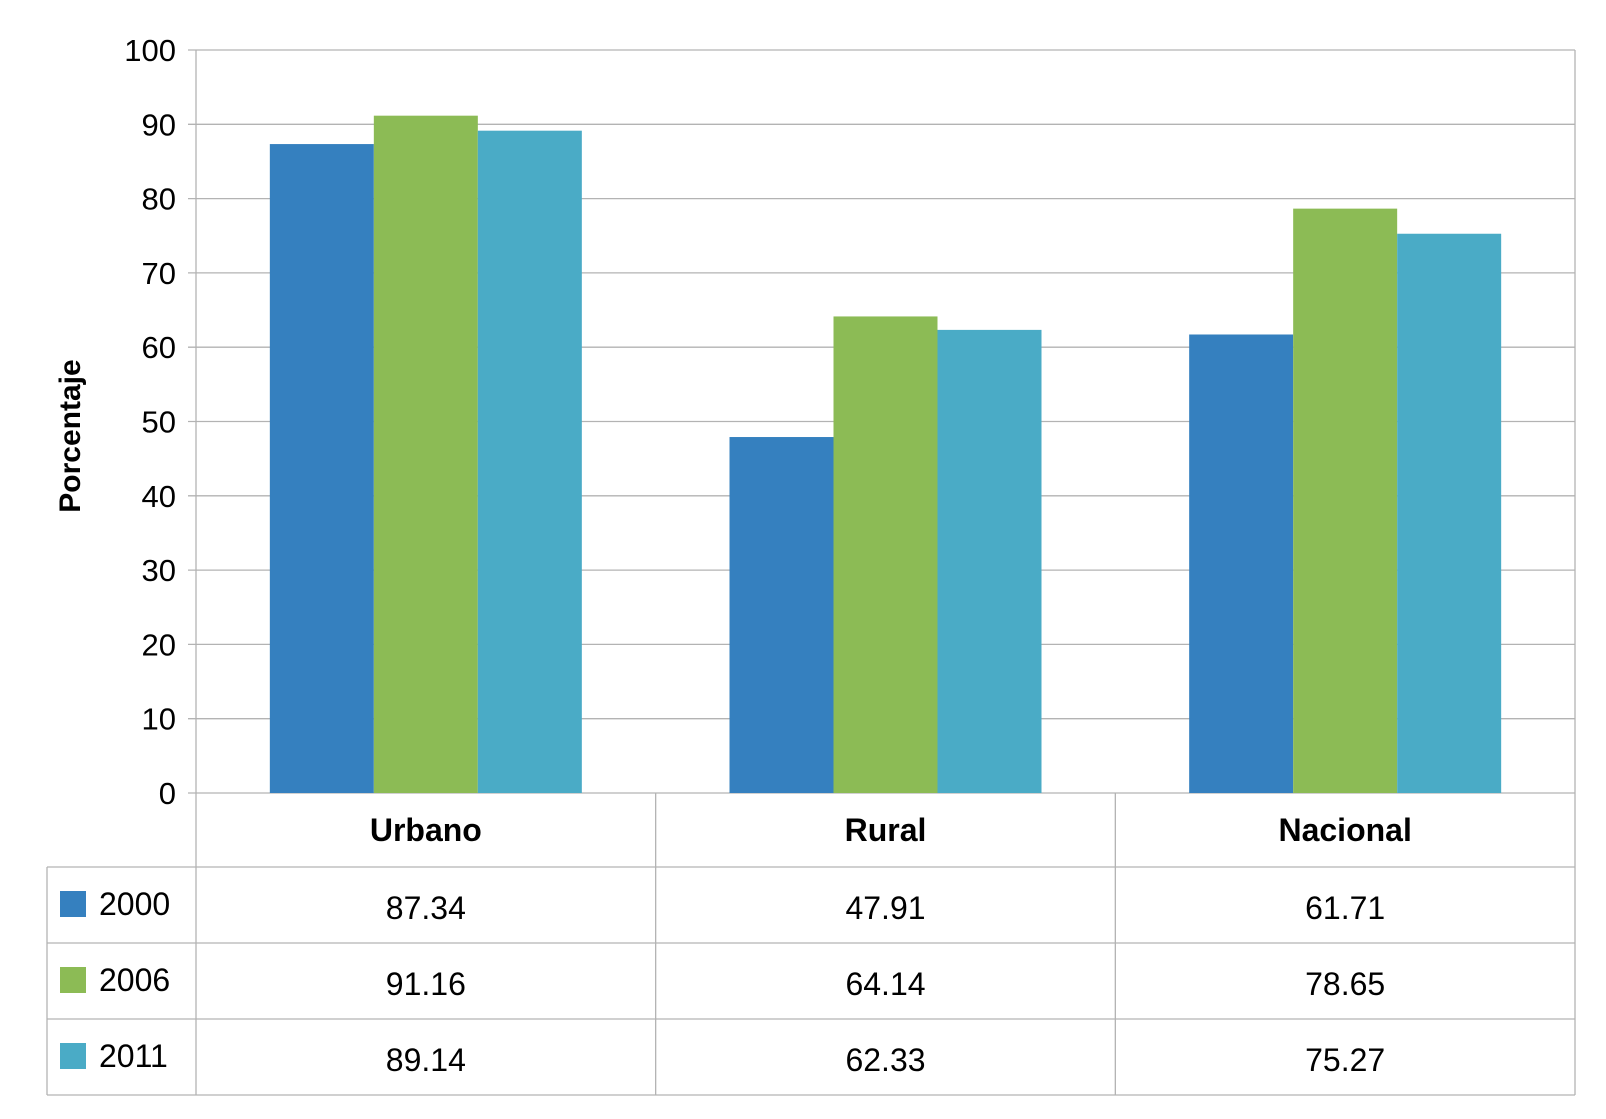  What do you see at coordinates (159, 199) in the screenshot?
I see `y-tick-label: 80` at bounding box center [159, 199].